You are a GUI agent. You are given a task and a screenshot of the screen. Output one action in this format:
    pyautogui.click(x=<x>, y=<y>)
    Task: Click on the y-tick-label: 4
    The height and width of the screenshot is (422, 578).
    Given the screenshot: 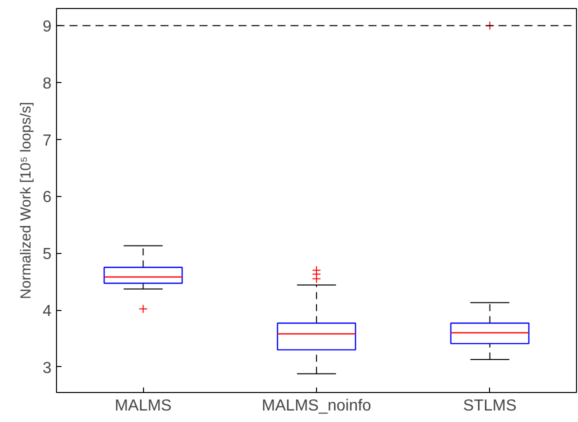 What is the action you would take?
    pyautogui.click(x=47, y=311)
    